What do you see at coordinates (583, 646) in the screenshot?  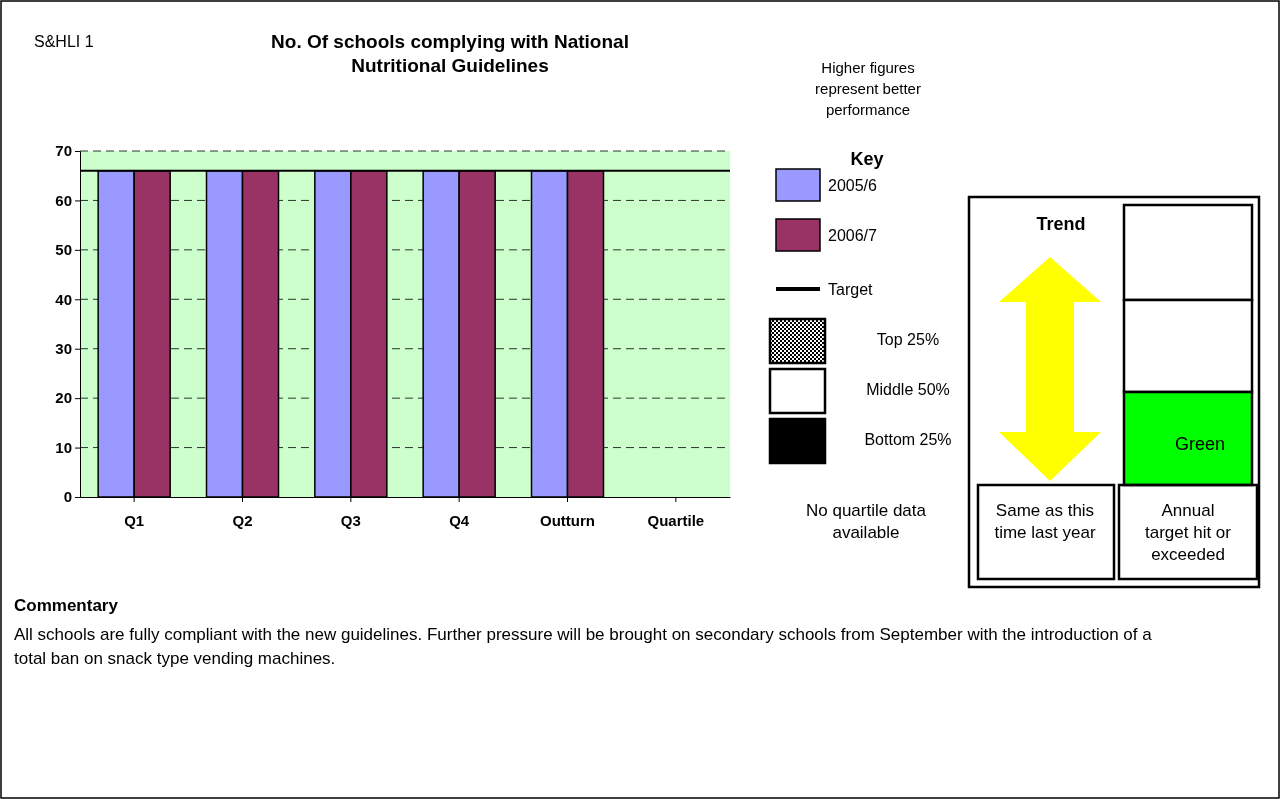 I see `text: All schools are fully compliant with the new guidelines. Further pressure will be brought on secondary schools from September with the introduction of a total ban on snack type vending machines.` at bounding box center [583, 646].